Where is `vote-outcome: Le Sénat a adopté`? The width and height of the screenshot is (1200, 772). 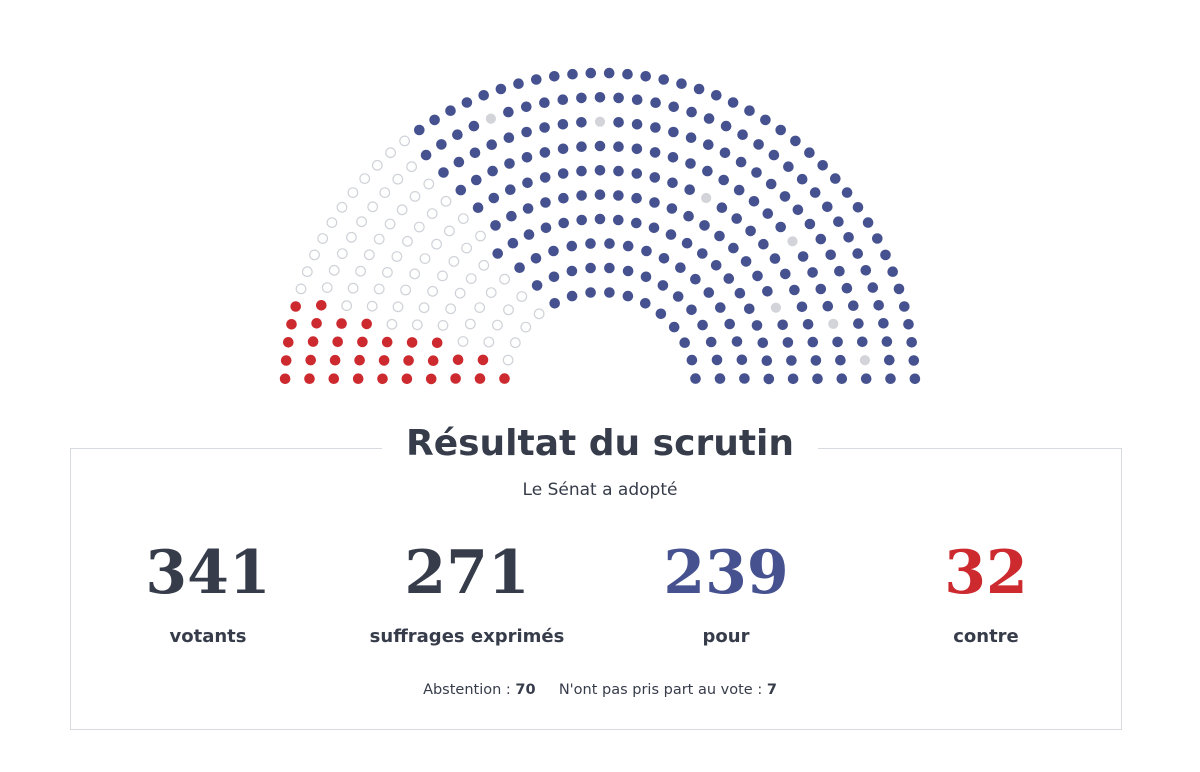
vote-outcome: Le Sénat a adopté is located at coordinates (600, 490).